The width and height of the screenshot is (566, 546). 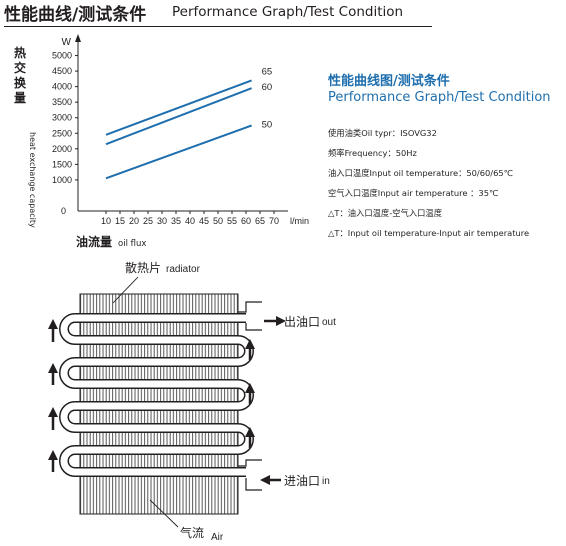 I want to click on x-tick-label: 15, so click(x=120, y=221).